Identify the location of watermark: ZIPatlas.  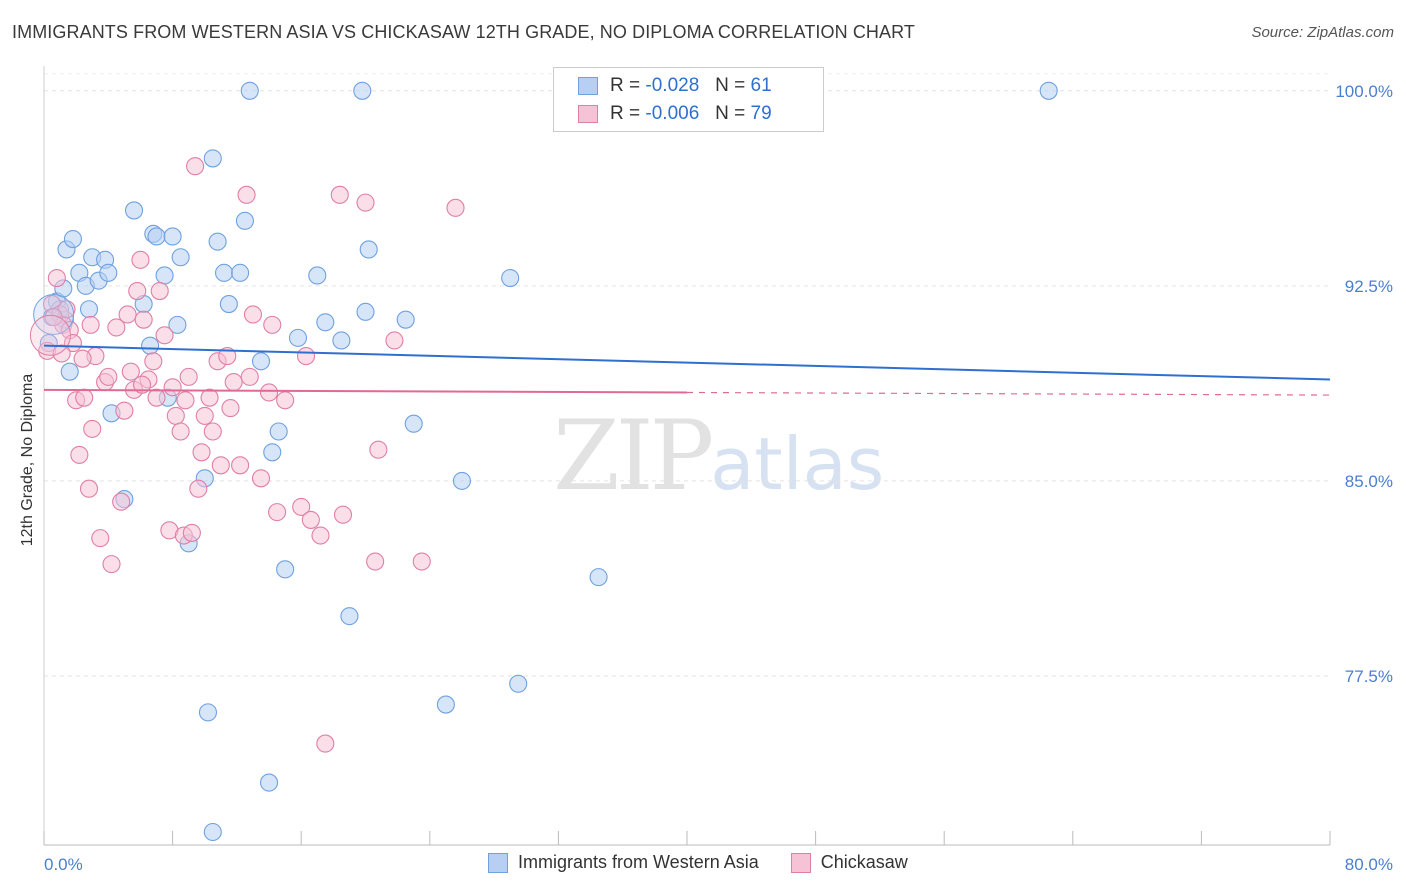
(718, 456).